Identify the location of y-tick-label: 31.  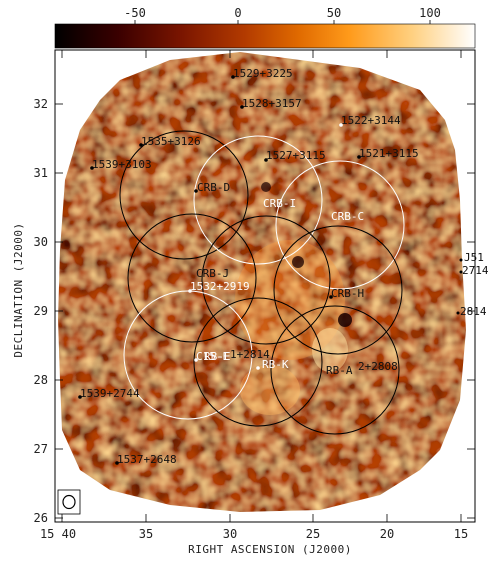
(41, 173).